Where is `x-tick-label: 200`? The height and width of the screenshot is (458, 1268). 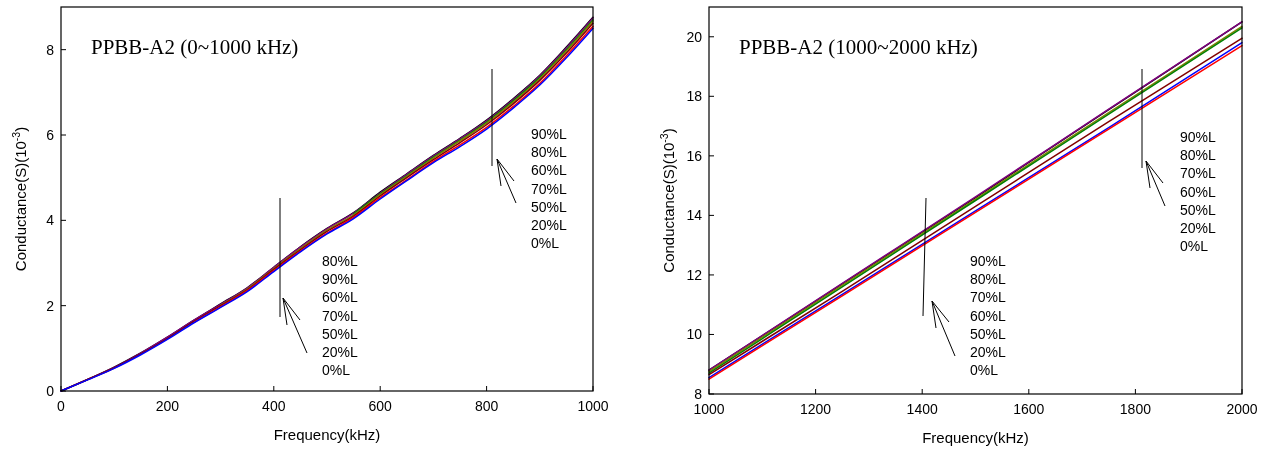 x-tick-label: 200 is located at coordinates (167, 406).